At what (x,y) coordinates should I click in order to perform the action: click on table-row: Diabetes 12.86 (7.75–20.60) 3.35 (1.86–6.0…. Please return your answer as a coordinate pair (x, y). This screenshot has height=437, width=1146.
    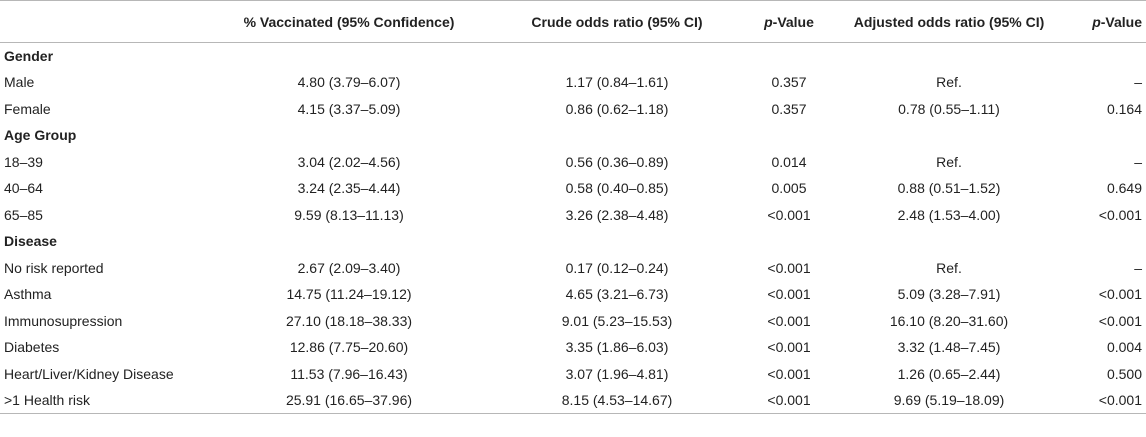
    Looking at the image, I should click on (573, 347).